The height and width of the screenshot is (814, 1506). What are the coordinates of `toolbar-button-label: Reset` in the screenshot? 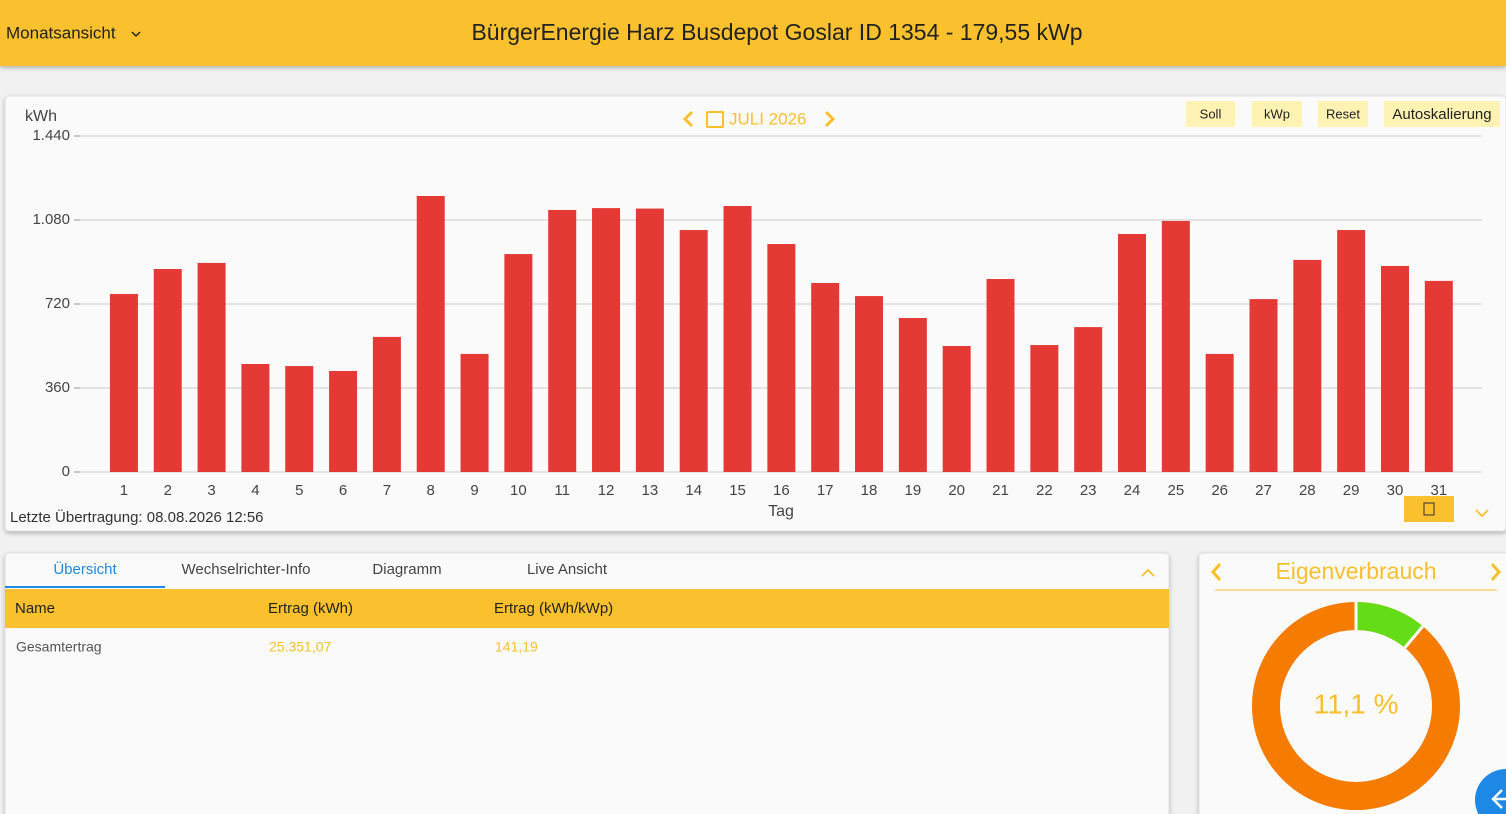 It's located at (1343, 113).